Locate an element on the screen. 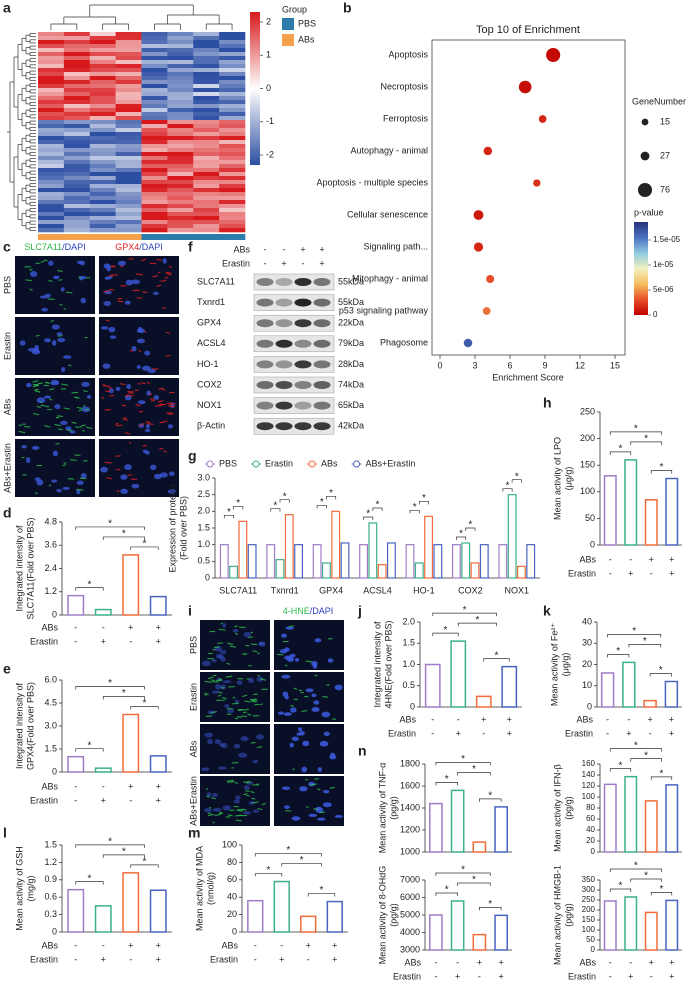 This screenshot has width=688, height=981. y-axis-label: Integrated intensity of is located at coordinates (19, 725).